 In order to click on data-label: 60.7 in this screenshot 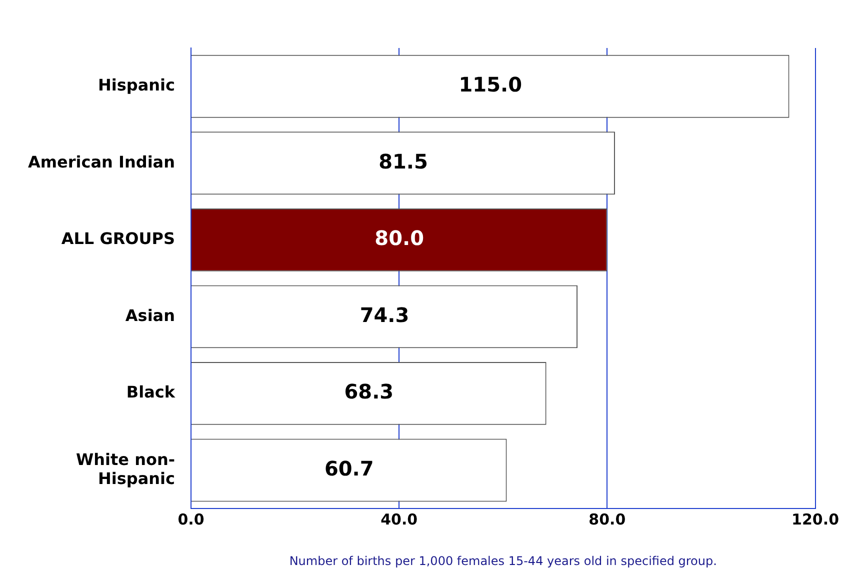, I will do `click(349, 468)`.